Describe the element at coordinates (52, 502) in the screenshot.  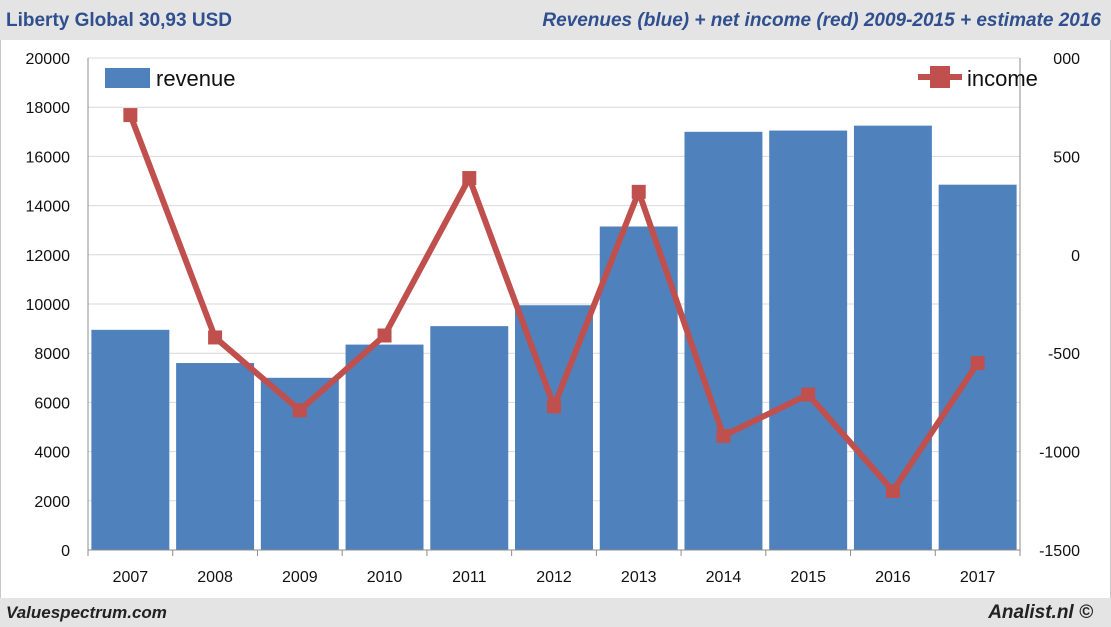
I see `y-left-tick-label: 2000` at that location.